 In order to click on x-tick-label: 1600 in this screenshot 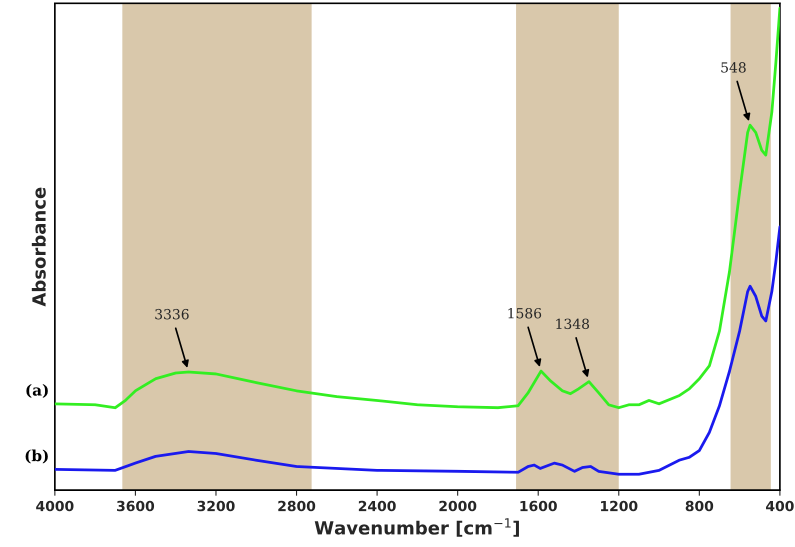, I will do `click(538, 506)`.